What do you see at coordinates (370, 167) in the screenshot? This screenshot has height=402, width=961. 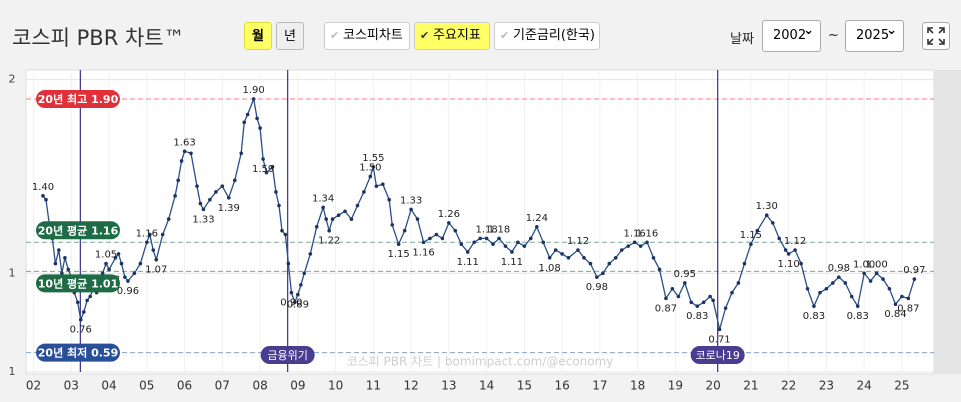 I see `value-label: 1.50` at bounding box center [370, 167].